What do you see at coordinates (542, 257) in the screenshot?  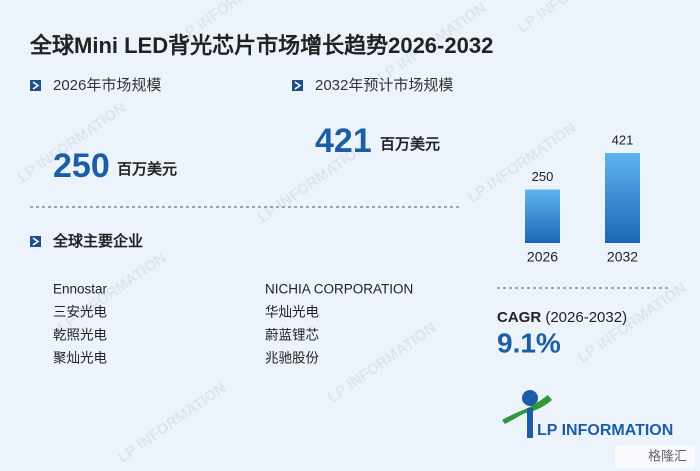 I see `x-tick-label: 2026` at bounding box center [542, 257].